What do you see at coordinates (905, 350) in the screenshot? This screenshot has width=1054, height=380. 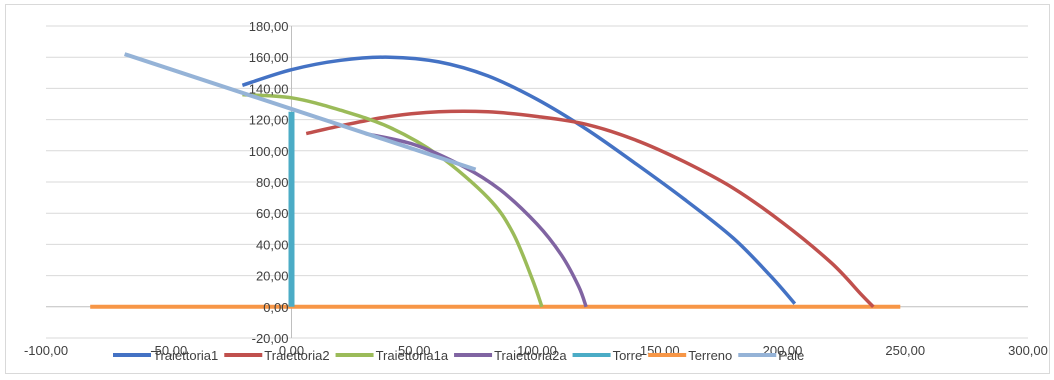 I see `x-tick-label: 250,00` at bounding box center [905, 350].